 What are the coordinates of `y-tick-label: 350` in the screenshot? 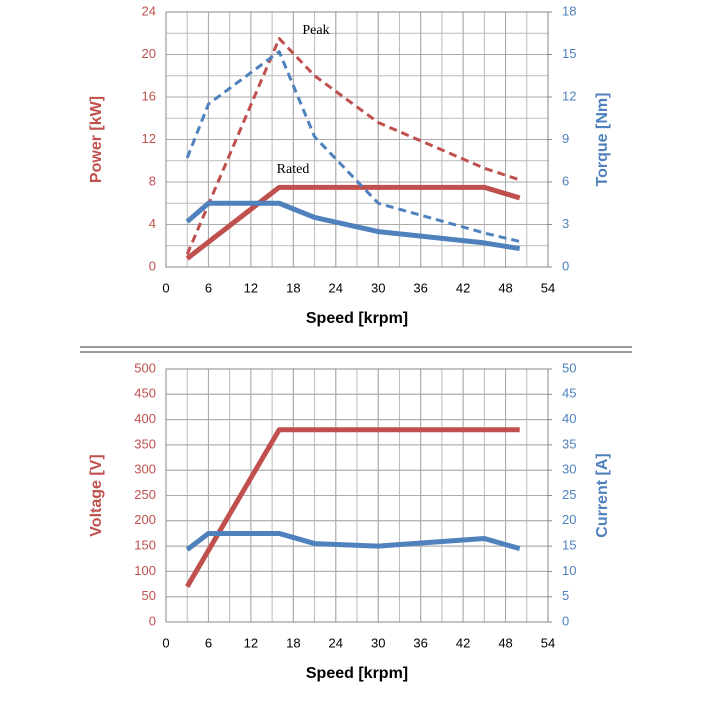 It's located at (145, 443).